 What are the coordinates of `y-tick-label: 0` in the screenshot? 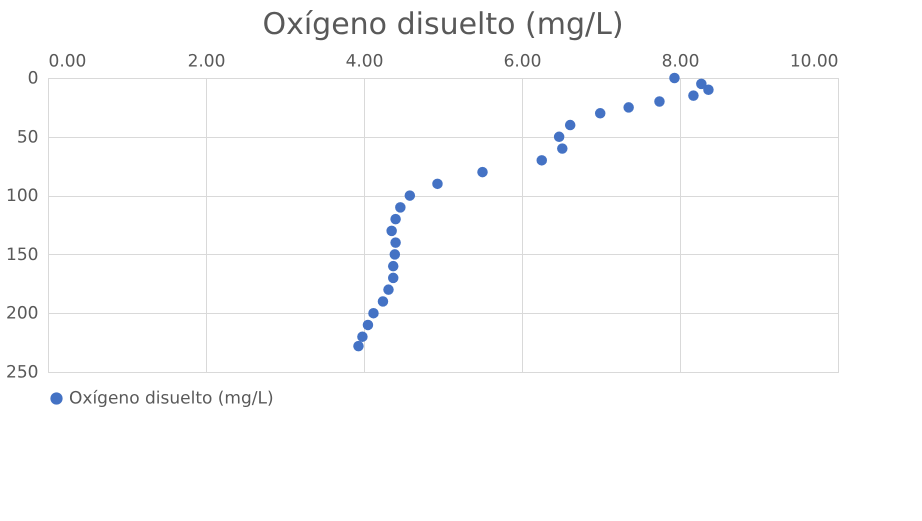 It's located at (33, 78).